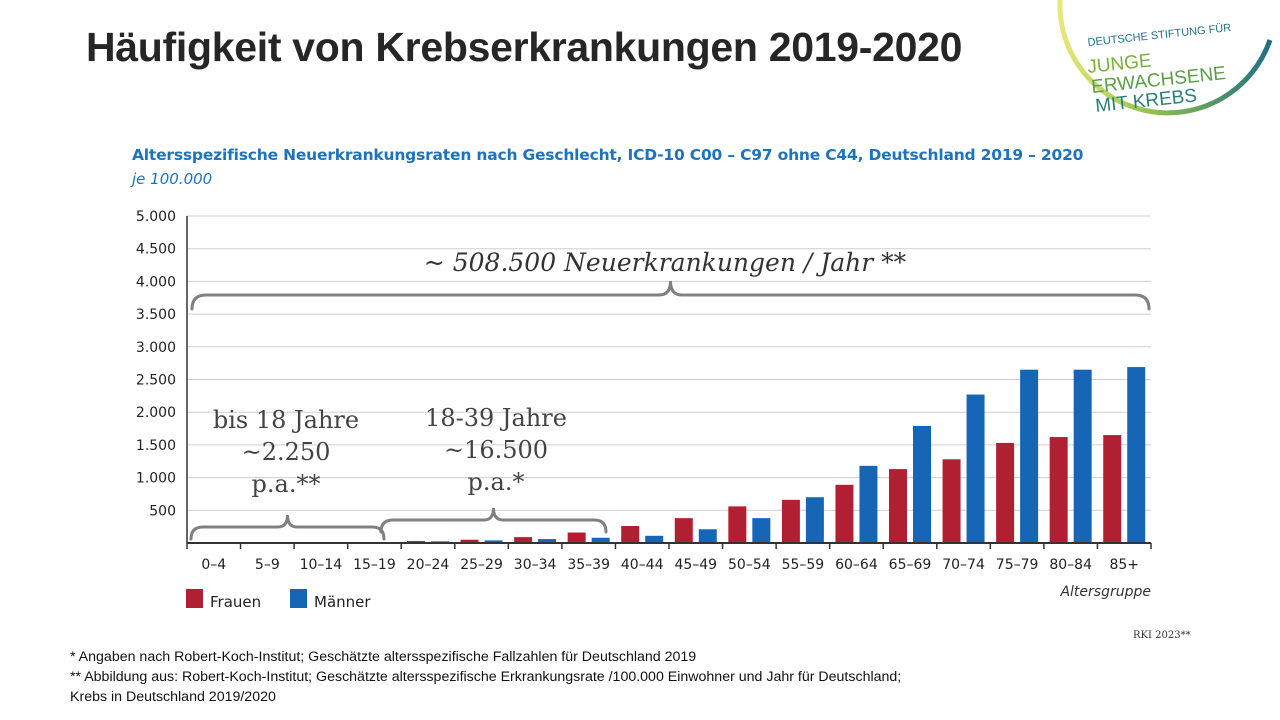 This screenshot has height=720, width=1280. What do you see at coordinates (173, 697) in the screenshot?
I see `footnote-3: Krebs in Deutschland 2019/2020` at bounding box center [173, 697].